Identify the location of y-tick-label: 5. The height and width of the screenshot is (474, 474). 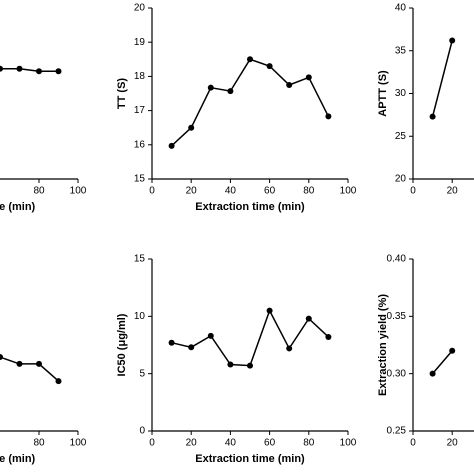
(142, 373).